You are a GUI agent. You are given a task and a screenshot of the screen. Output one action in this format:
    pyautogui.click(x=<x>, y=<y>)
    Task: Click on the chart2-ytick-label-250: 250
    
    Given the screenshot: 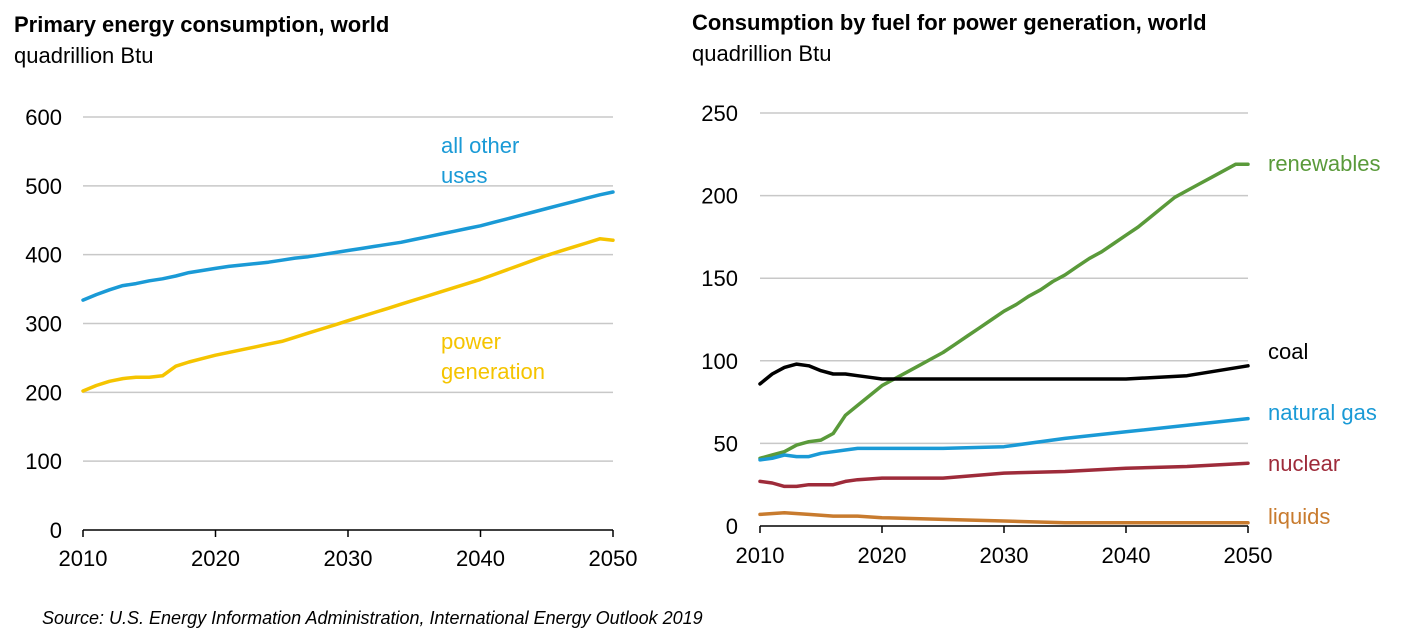 What is the action you would take?
    pyautogui.click(x=719, y=113)
    